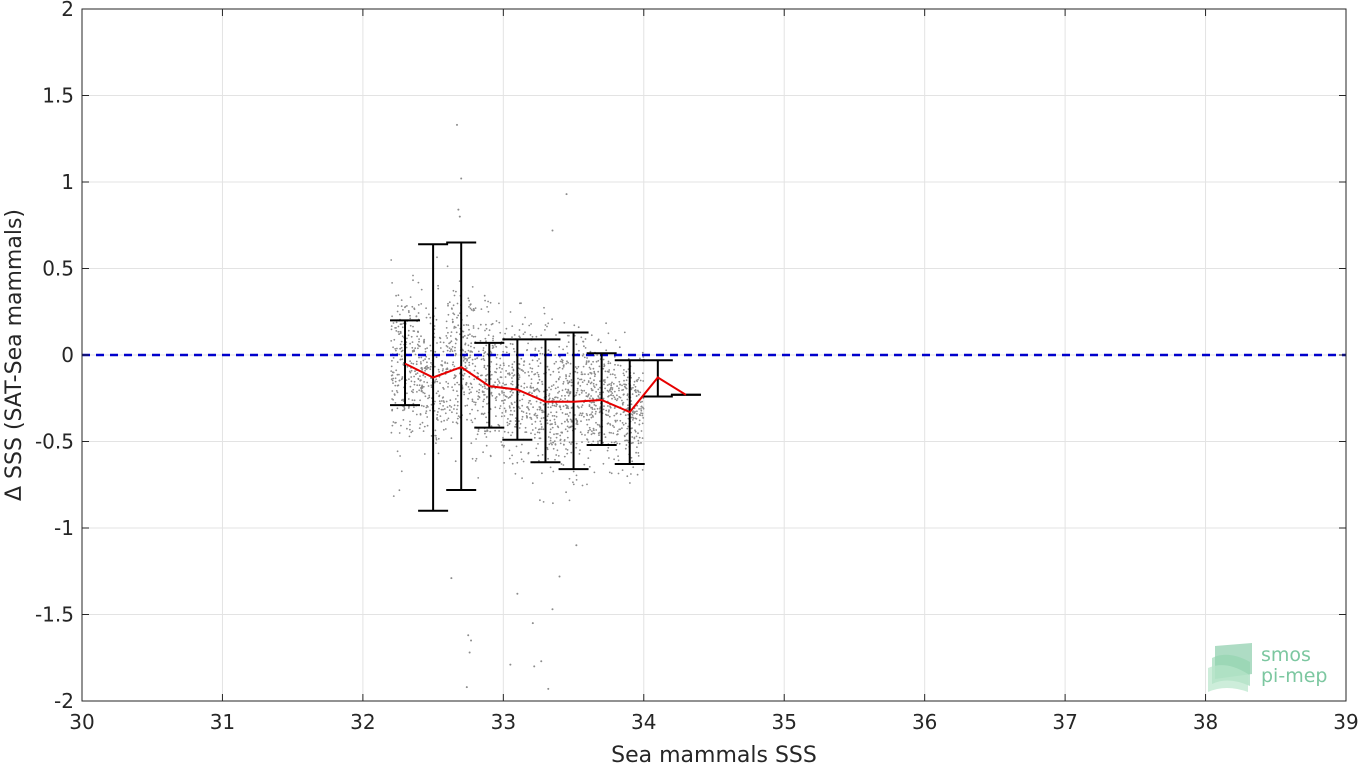 Image resolution: width=1360 pixels, height=765 pixels. I want to click on y-tick-label: -2, so click(64, 701).